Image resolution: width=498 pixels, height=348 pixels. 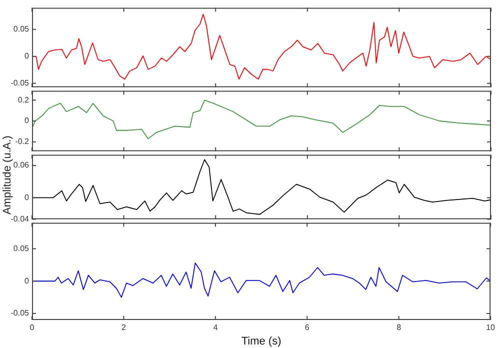 I want to click on y-tick-label: -0.2, so click(x=22, y=141).